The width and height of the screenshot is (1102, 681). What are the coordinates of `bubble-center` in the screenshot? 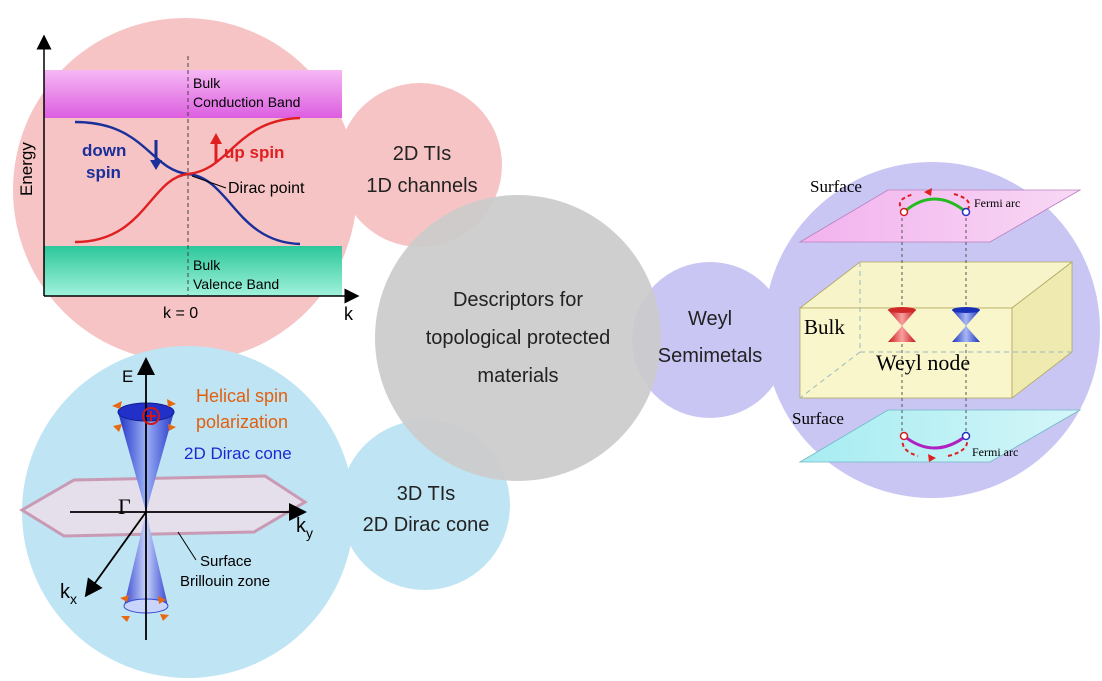 It's located at (518, 338).